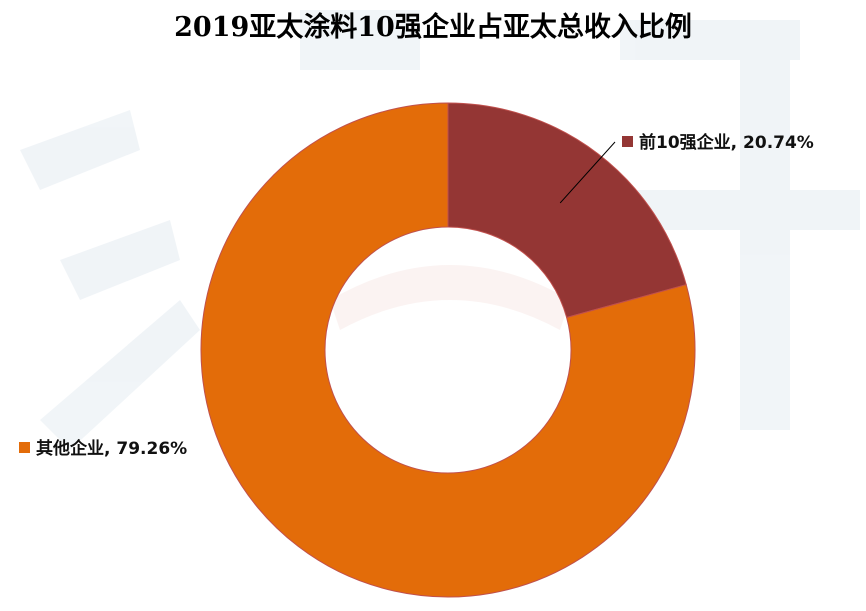  What do you see at coordinates (111, 448) in the screenshot?
I see `data-label-2: 其他企业, 79.26%` at bounding box center [111, 448].